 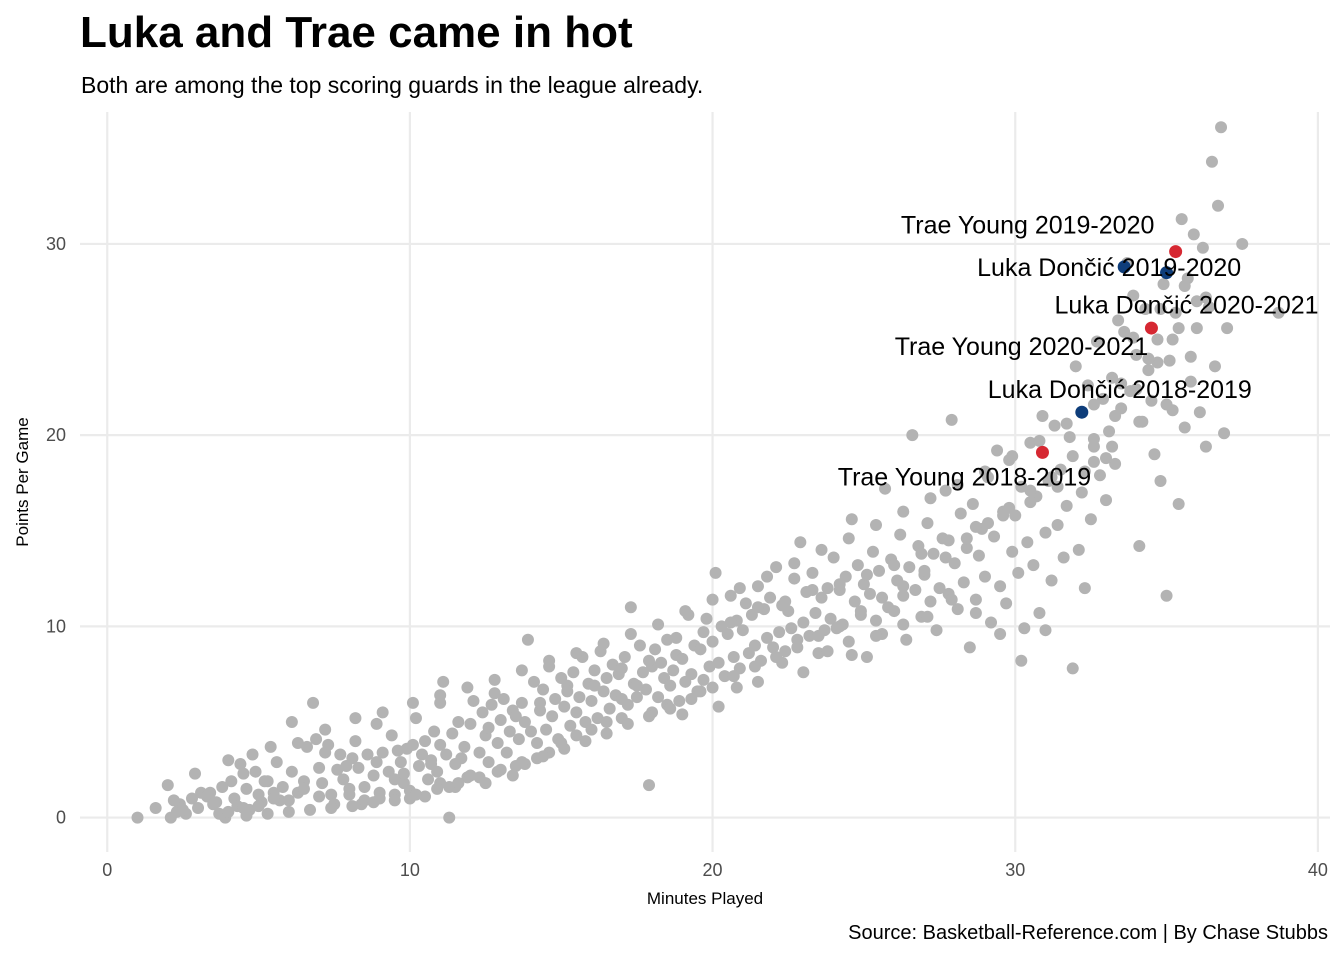 I want to click on luka-point-label: Luka Dončić 2019-2020, so click(x=1109, y=268).